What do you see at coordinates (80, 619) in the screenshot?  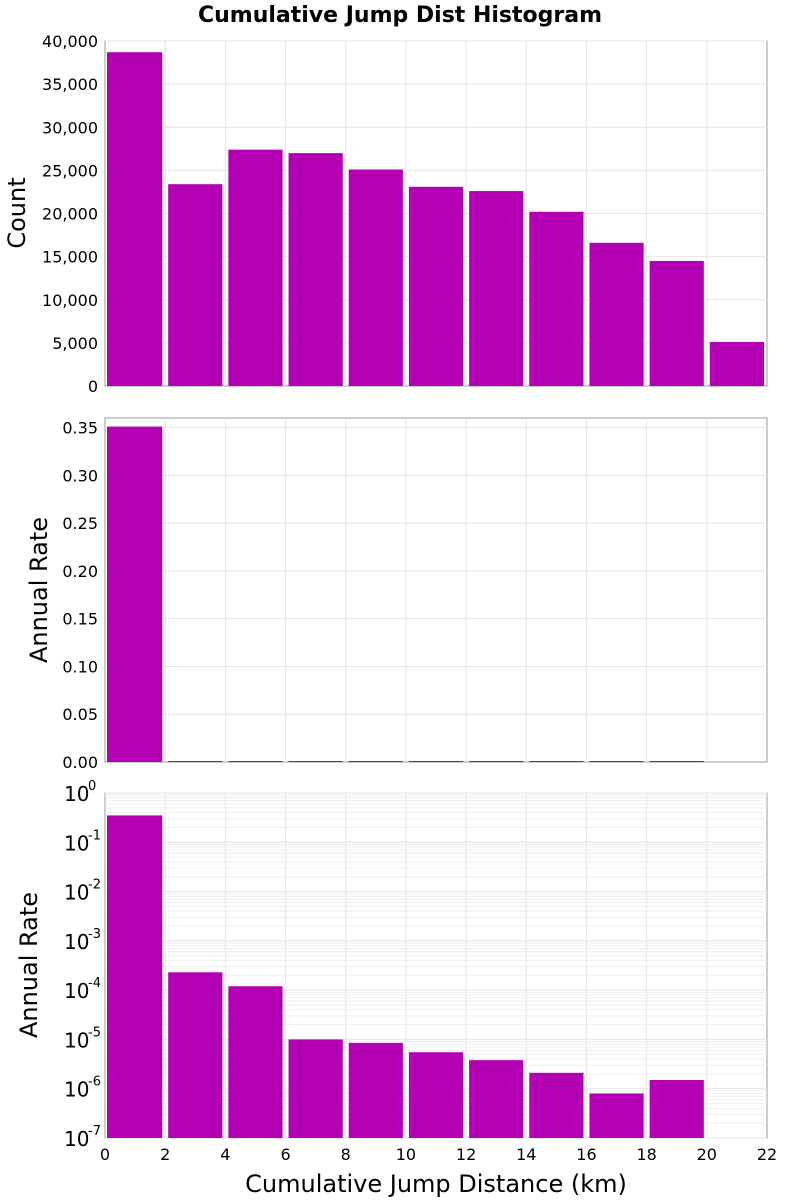 I see `y-tick-label: 0.15` at bounding box center [80, 619].